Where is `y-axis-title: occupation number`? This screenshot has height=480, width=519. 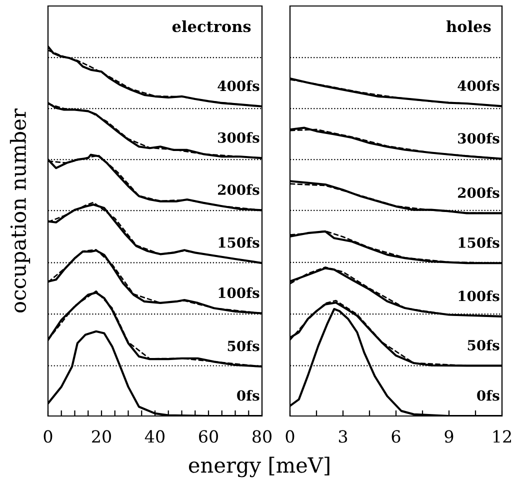 y-axis-title: occupation number is located at coordinates (20, 210).